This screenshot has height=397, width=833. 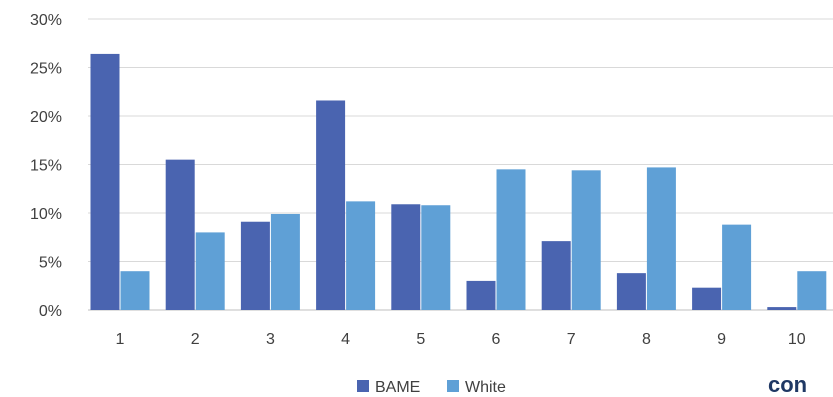 I want to click on y-tick-label: 5%, so click(x=50, y=263).